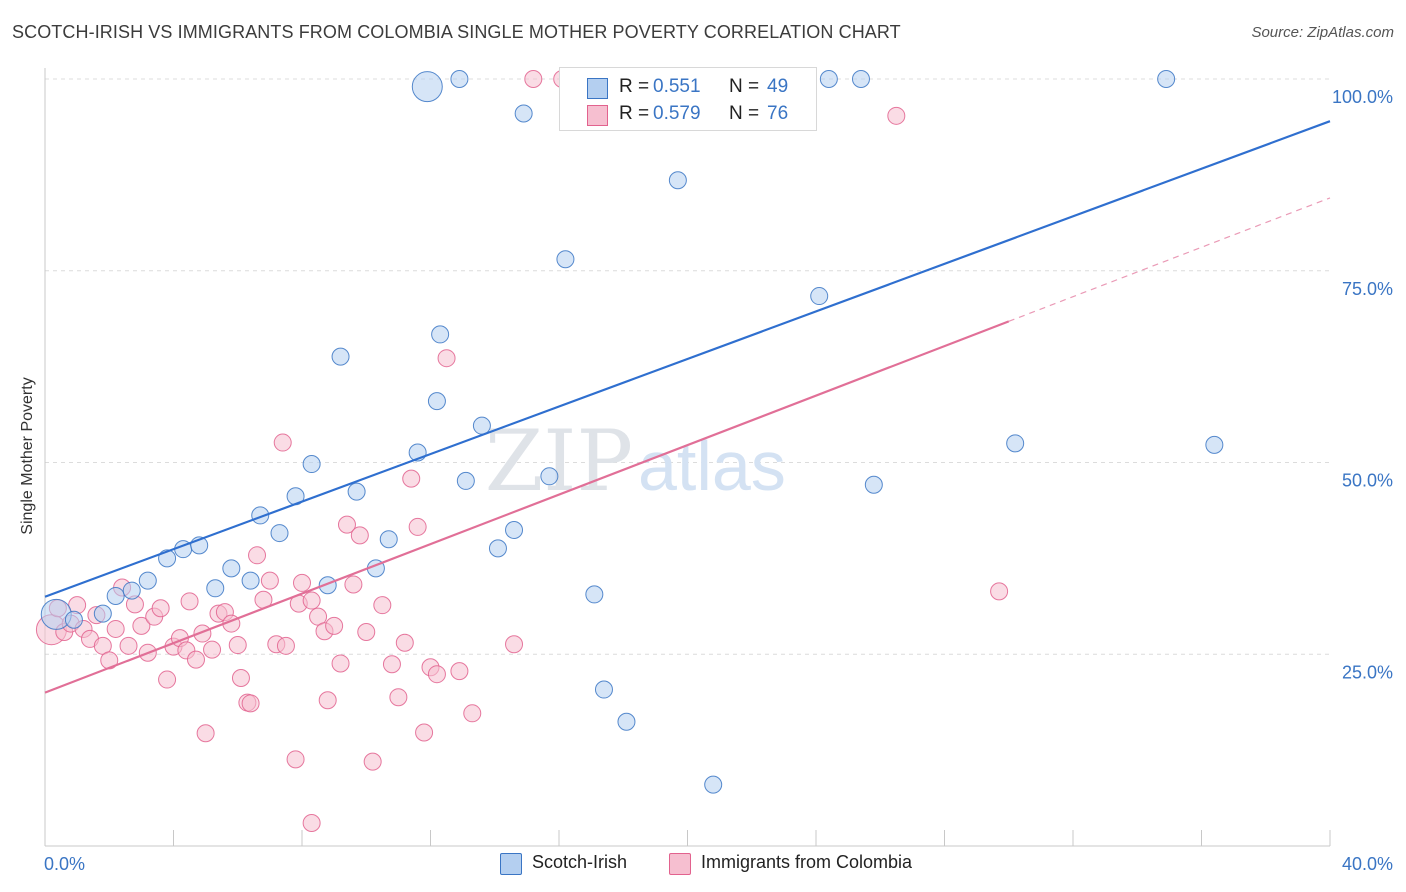 Image resolution: width=1406 pixels, height=892 pixels. Describe the element at coordinates (597, 115) in the screenshot. I see `legend-swatch-pink` at that location.